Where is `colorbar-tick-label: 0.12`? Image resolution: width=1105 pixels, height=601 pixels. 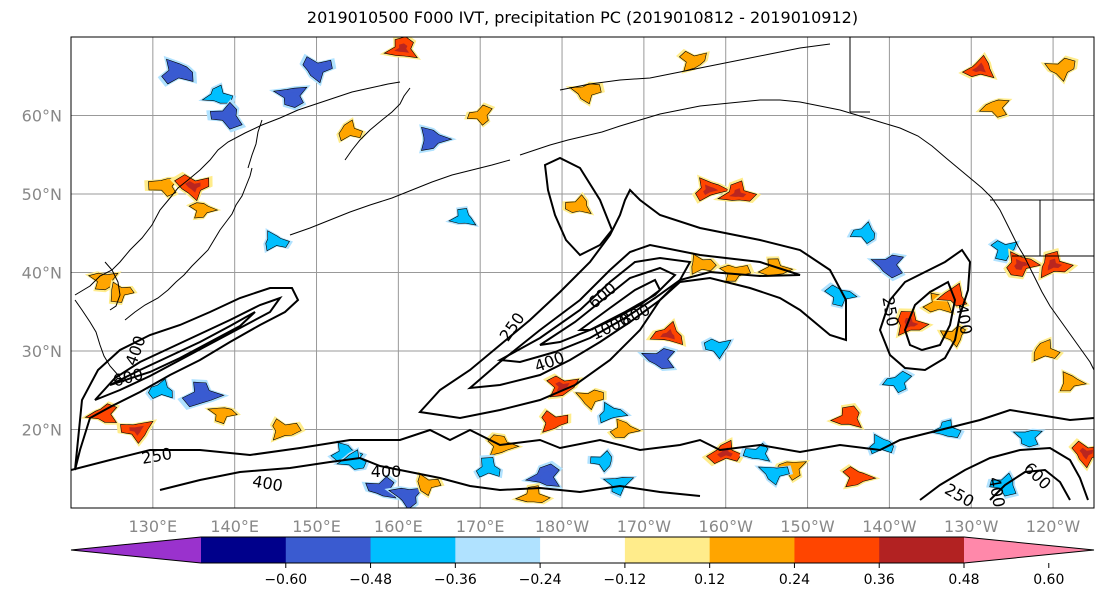
colorbar-tick-label: 0.12 is located at coordinates (709, 580).